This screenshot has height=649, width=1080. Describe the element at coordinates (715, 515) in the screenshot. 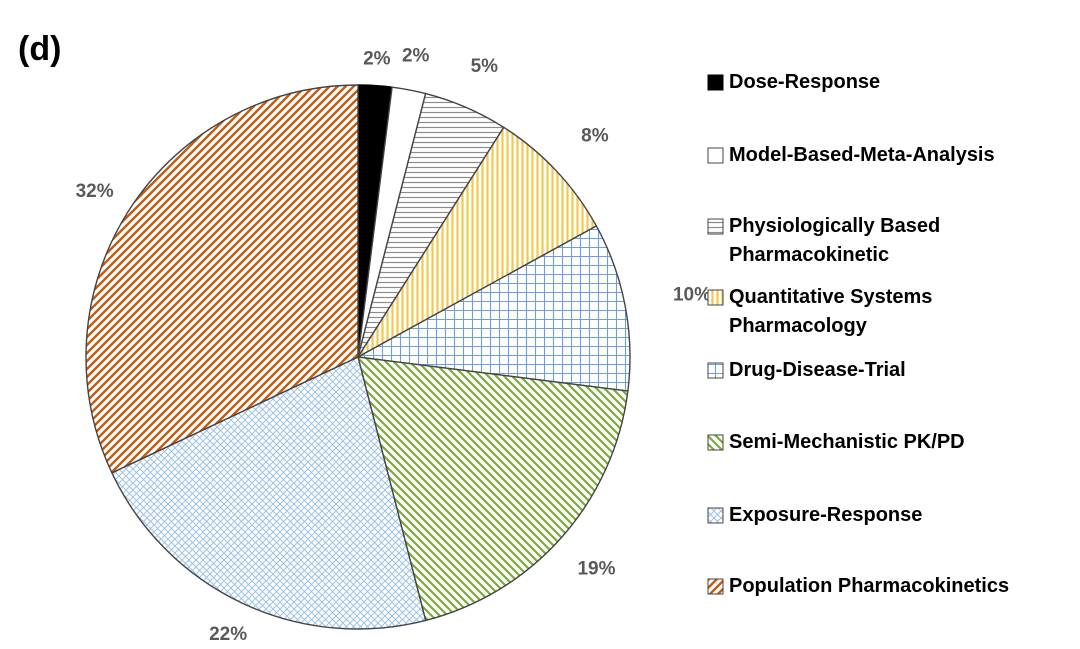

I see `legend-swatch-exposure-response` at that location.